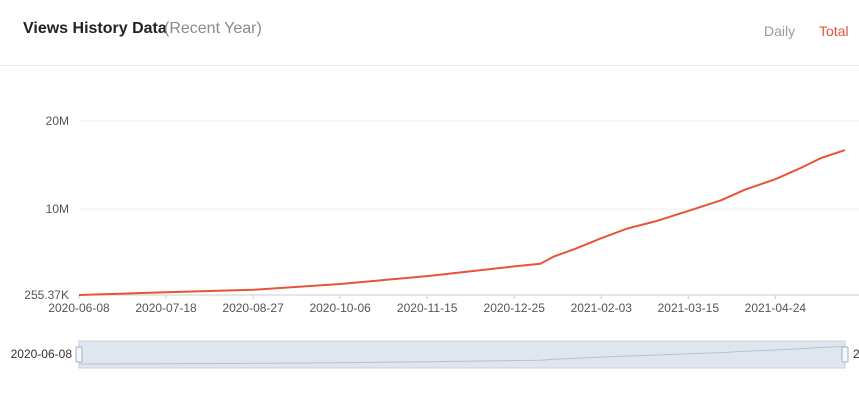 This screenshot has width=859, height=406. Describe the element at coordinates (462, 355) in the screenshot. I see `zoom-slider-preview` at that location.